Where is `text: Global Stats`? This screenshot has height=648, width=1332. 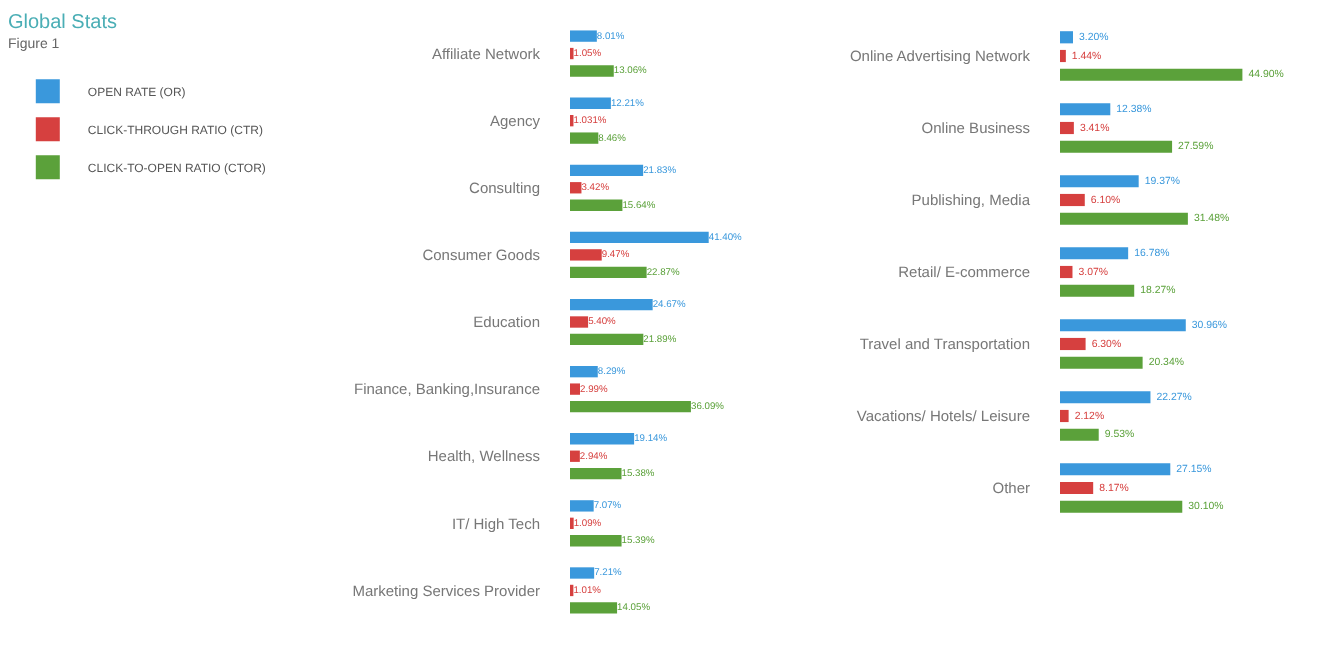 text: Global Stats is located at coordinates (63, 23).